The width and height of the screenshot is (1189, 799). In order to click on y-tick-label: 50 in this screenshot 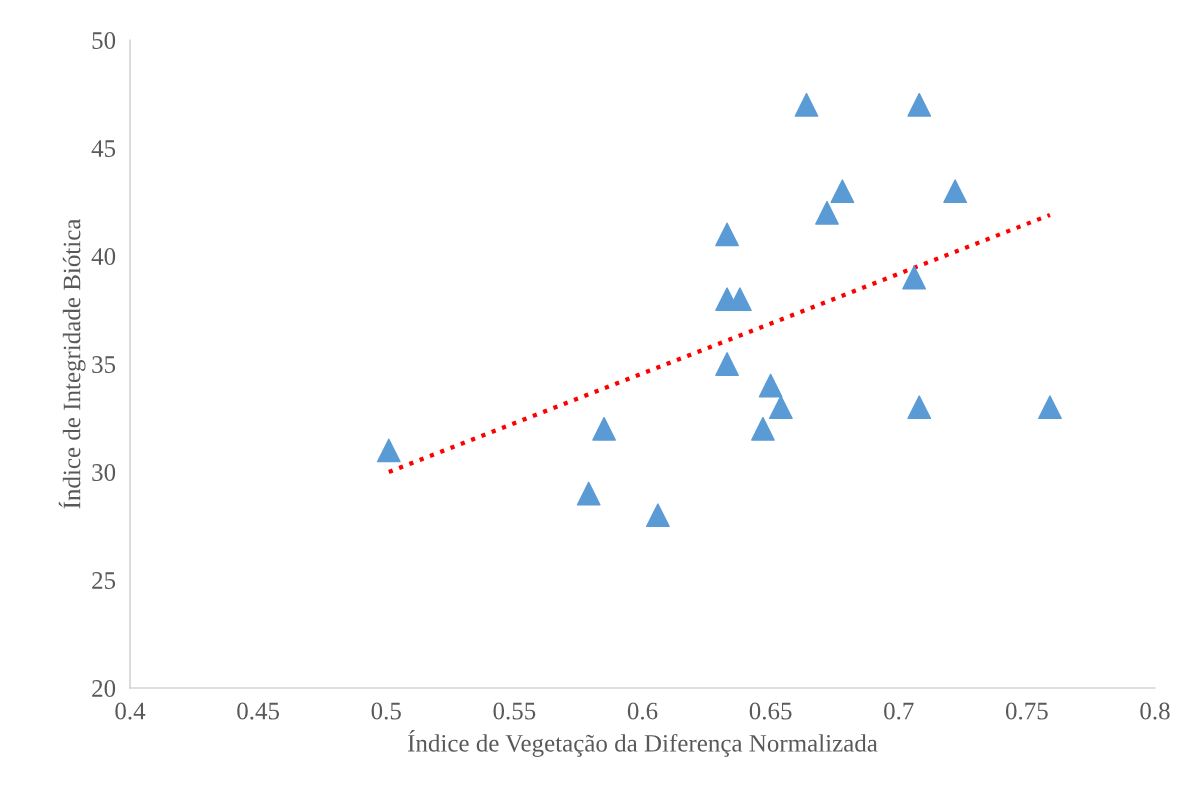, I will do `click(104, 40)`.